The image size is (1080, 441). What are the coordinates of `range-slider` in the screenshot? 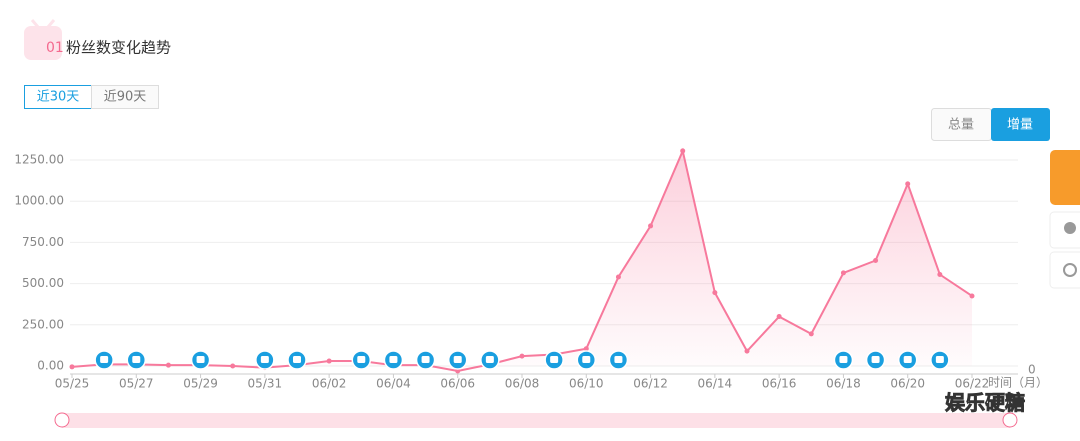 It's located at (536, 420).